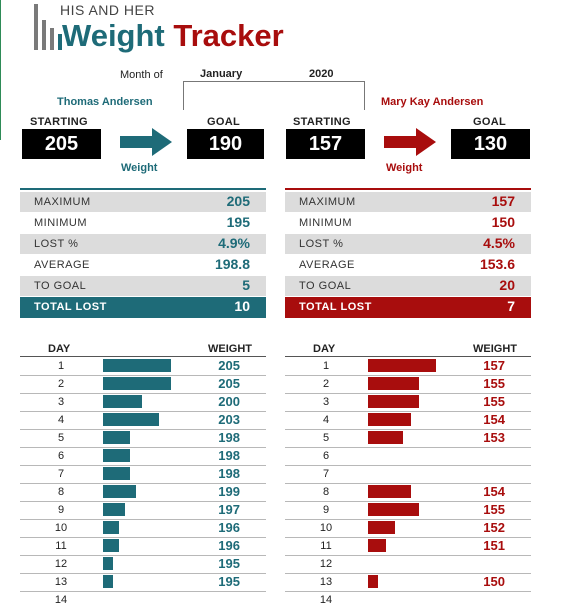 The image size is (568, 604). Describe the element at coordinates (242, 306) in the screenshot. I see `total-lost-value: 10` at that location.